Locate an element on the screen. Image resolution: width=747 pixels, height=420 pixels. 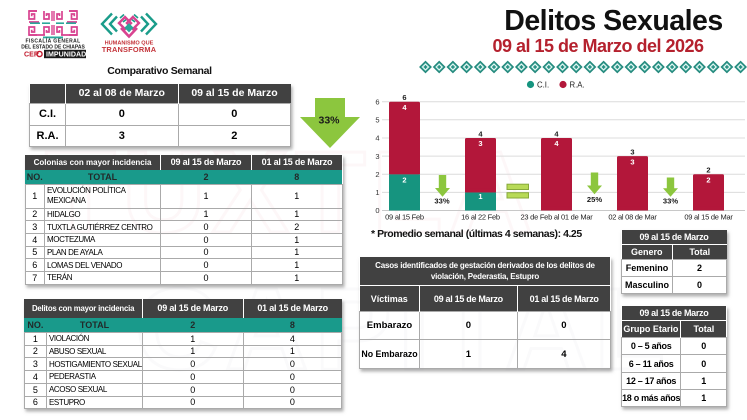
svg-text: R.A. is located at coordinates (577, 84).